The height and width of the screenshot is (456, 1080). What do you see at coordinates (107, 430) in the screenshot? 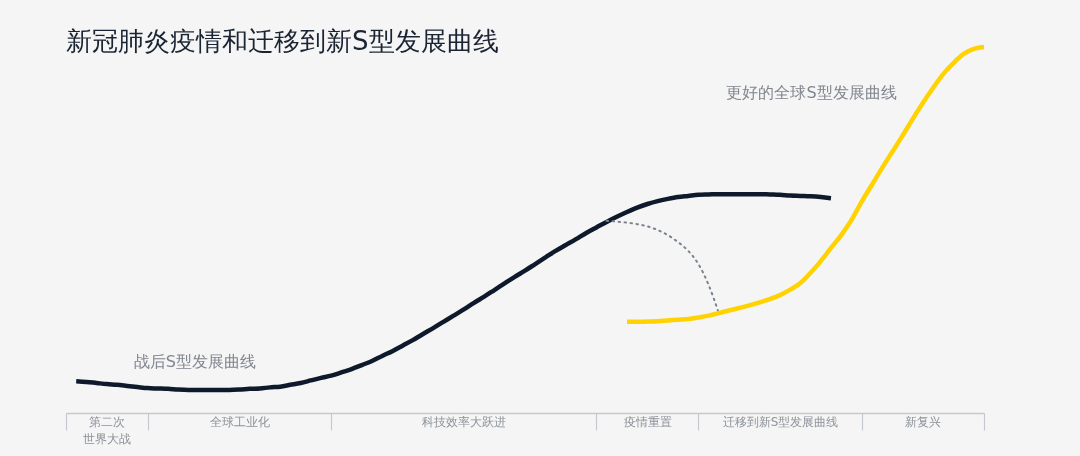
I see `x-tick-label: 第二次世界大战` at bounding box center [107, 430].